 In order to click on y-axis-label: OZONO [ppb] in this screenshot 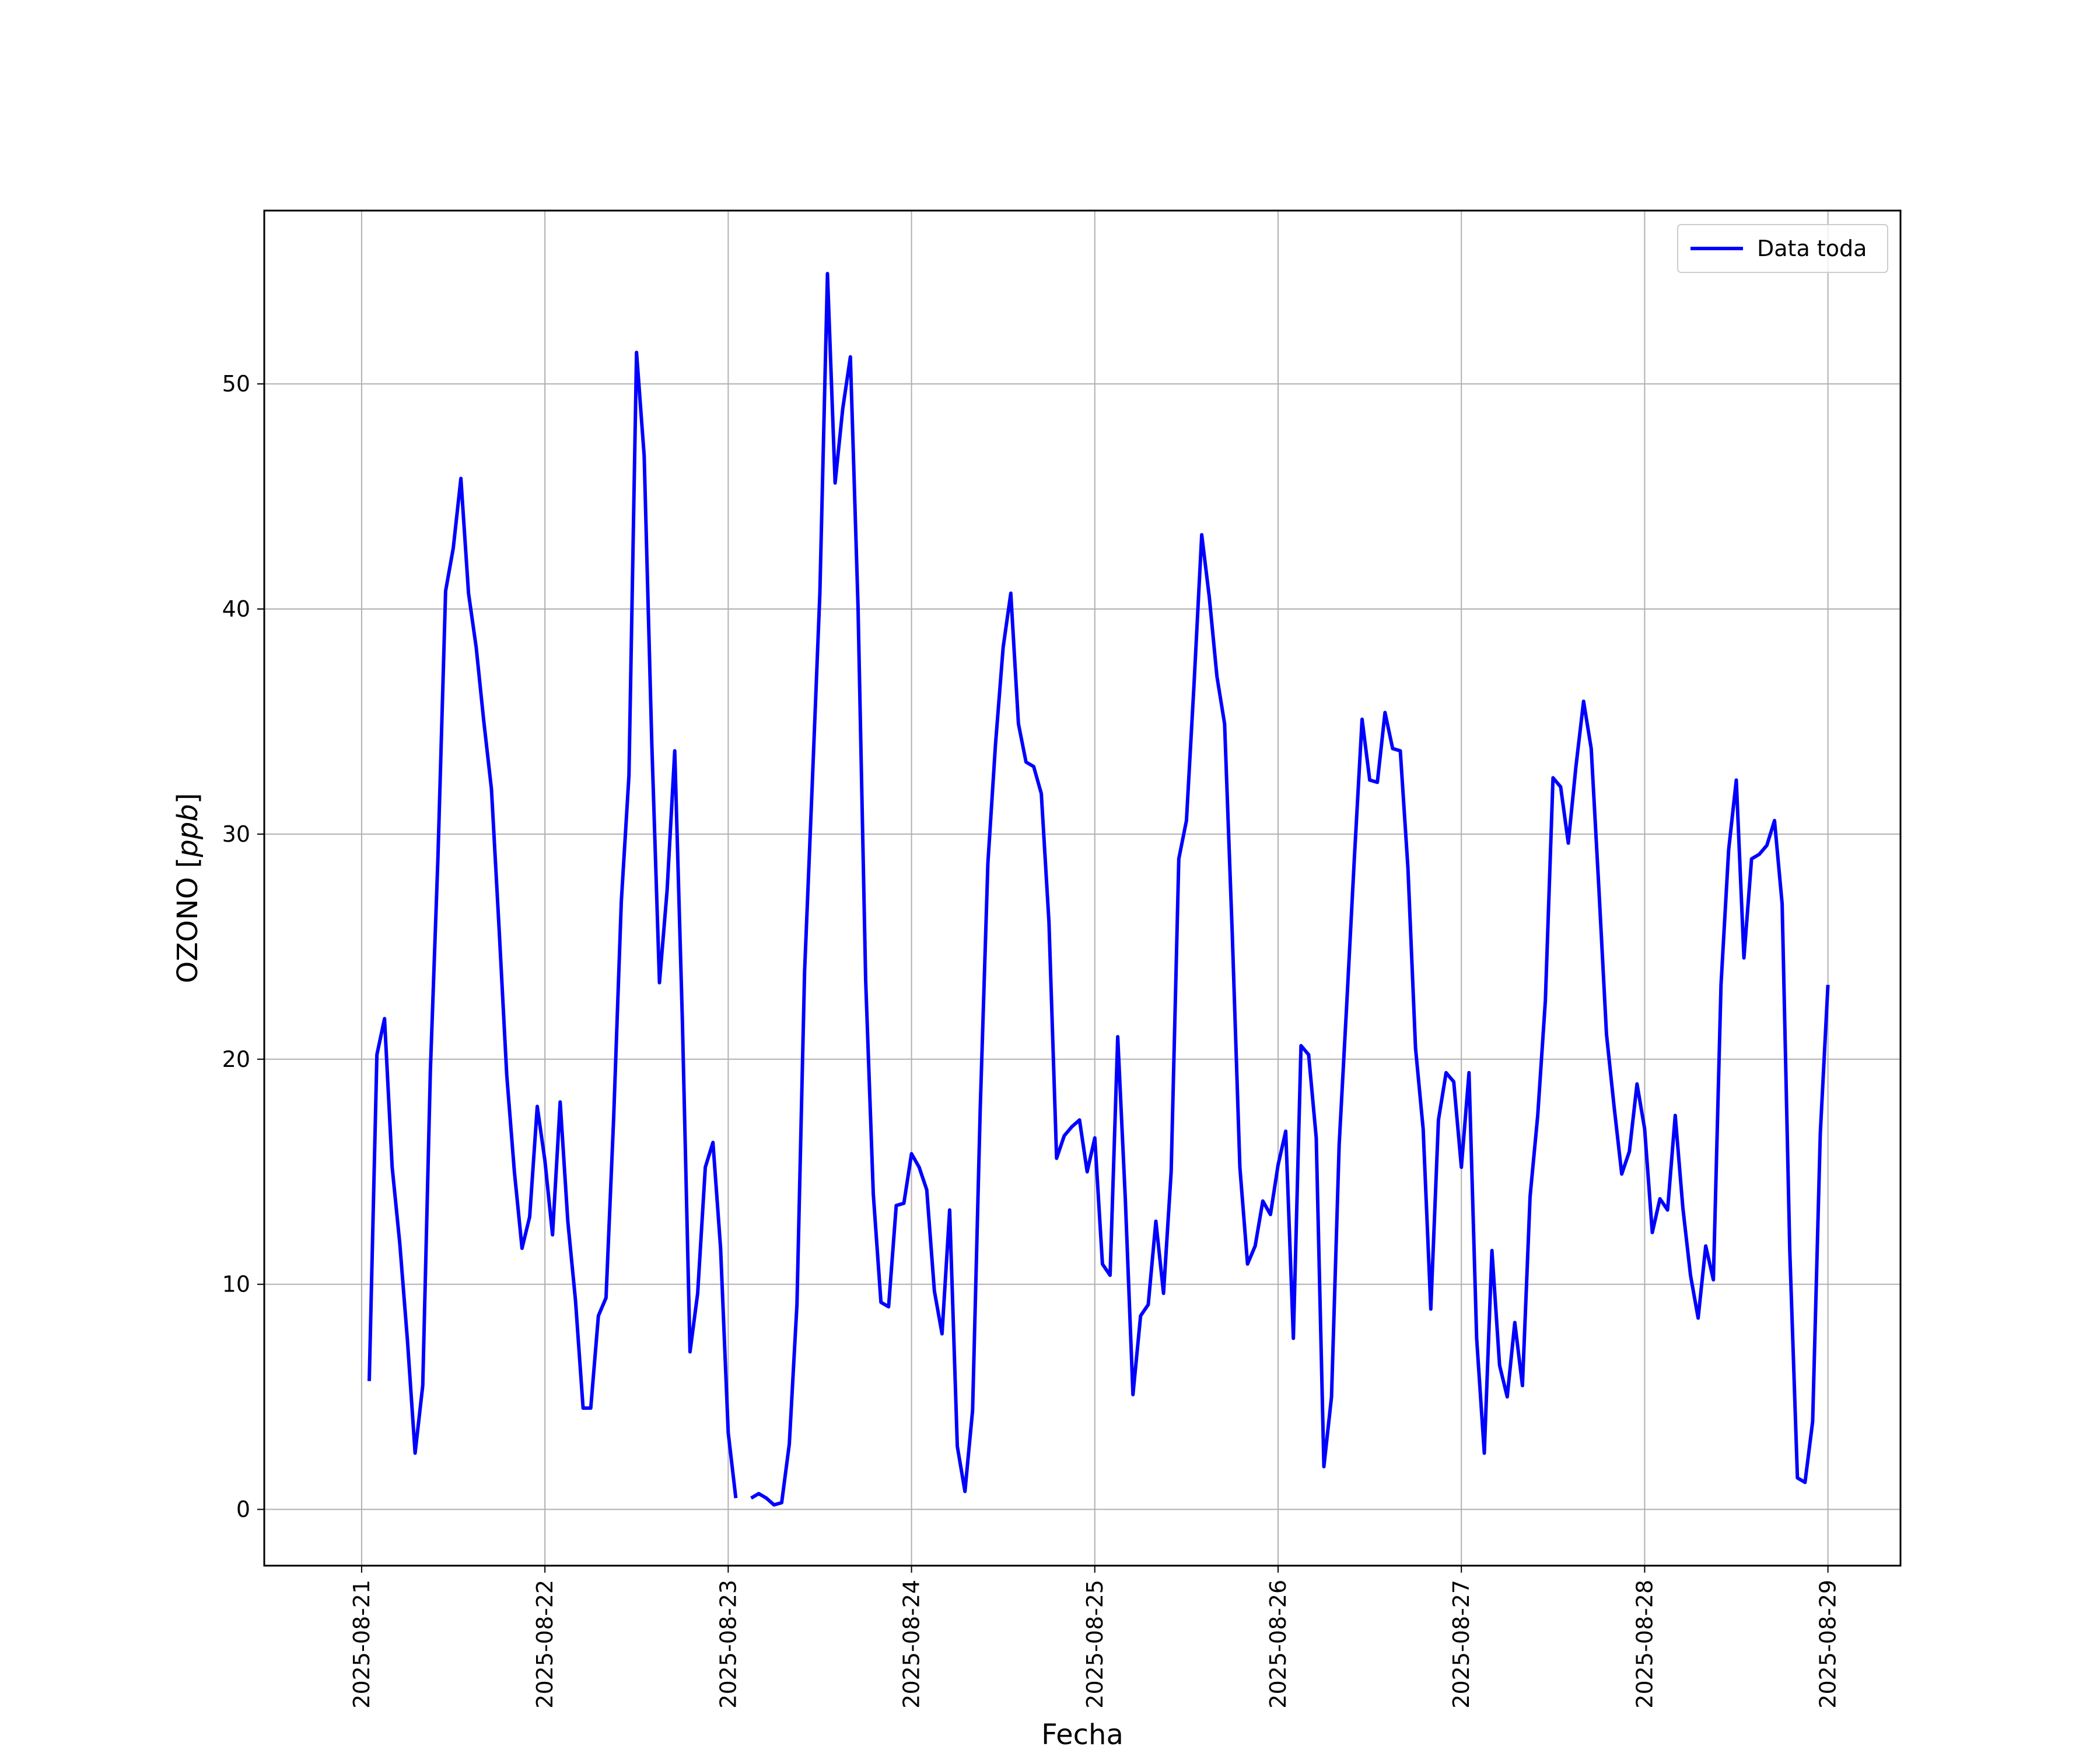, I will do `click(188, 888)`.